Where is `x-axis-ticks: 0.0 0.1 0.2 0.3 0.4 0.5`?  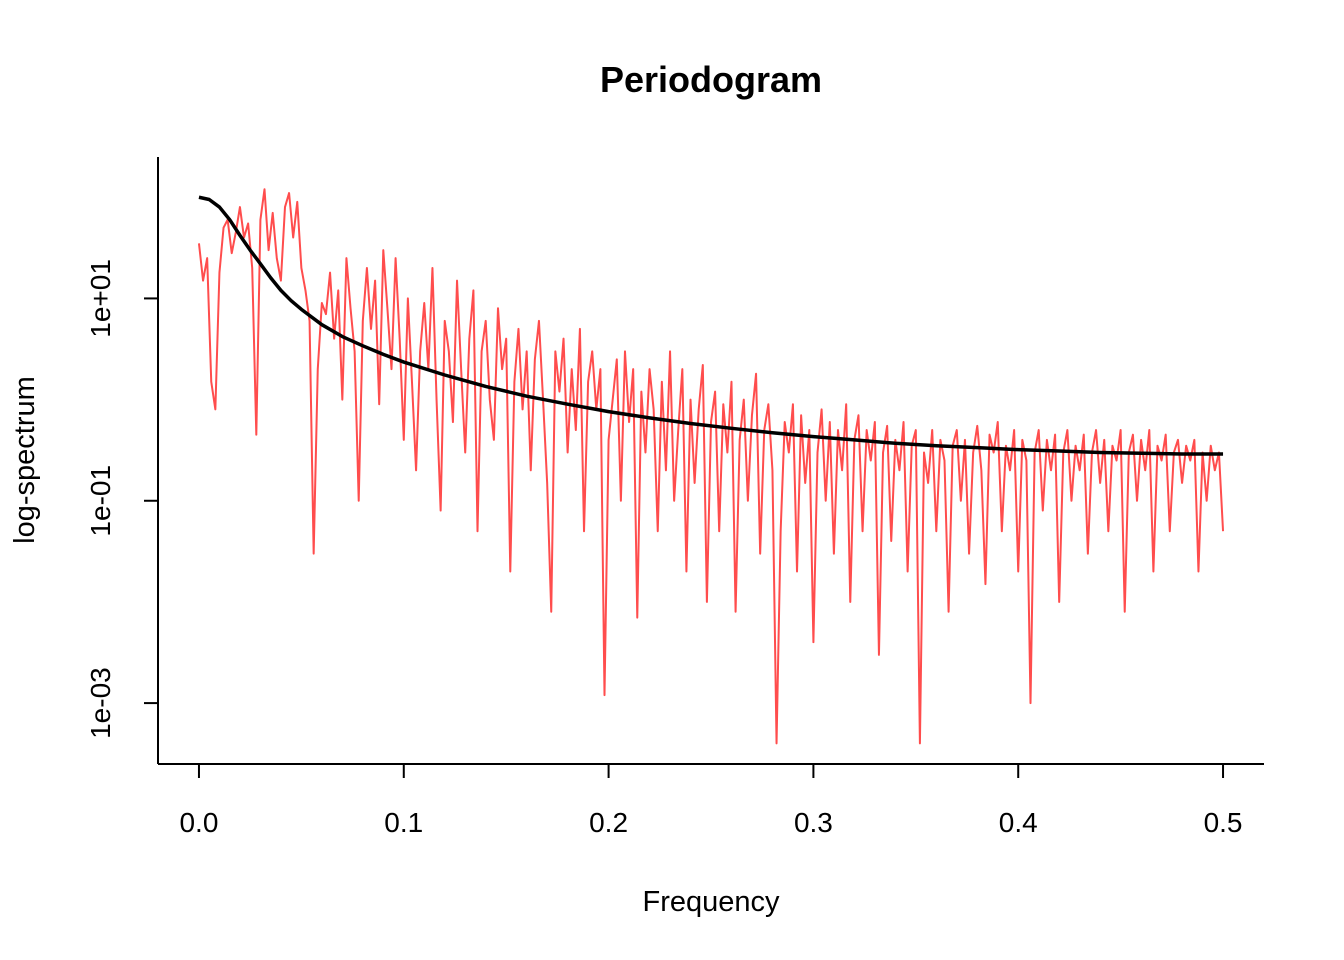 x-axis-ticks: 0.0 0.1 0.2 0.3 0.4 0.5 is located at coordinates (711, 801).